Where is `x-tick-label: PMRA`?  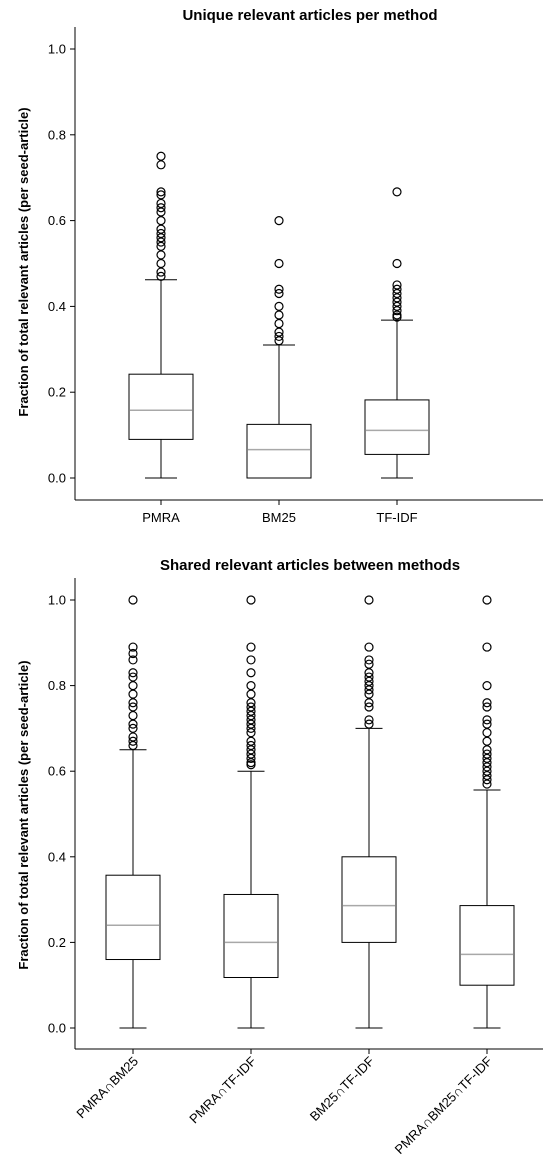 x-tick-label: PMRA is located at coordinates (161, 517).